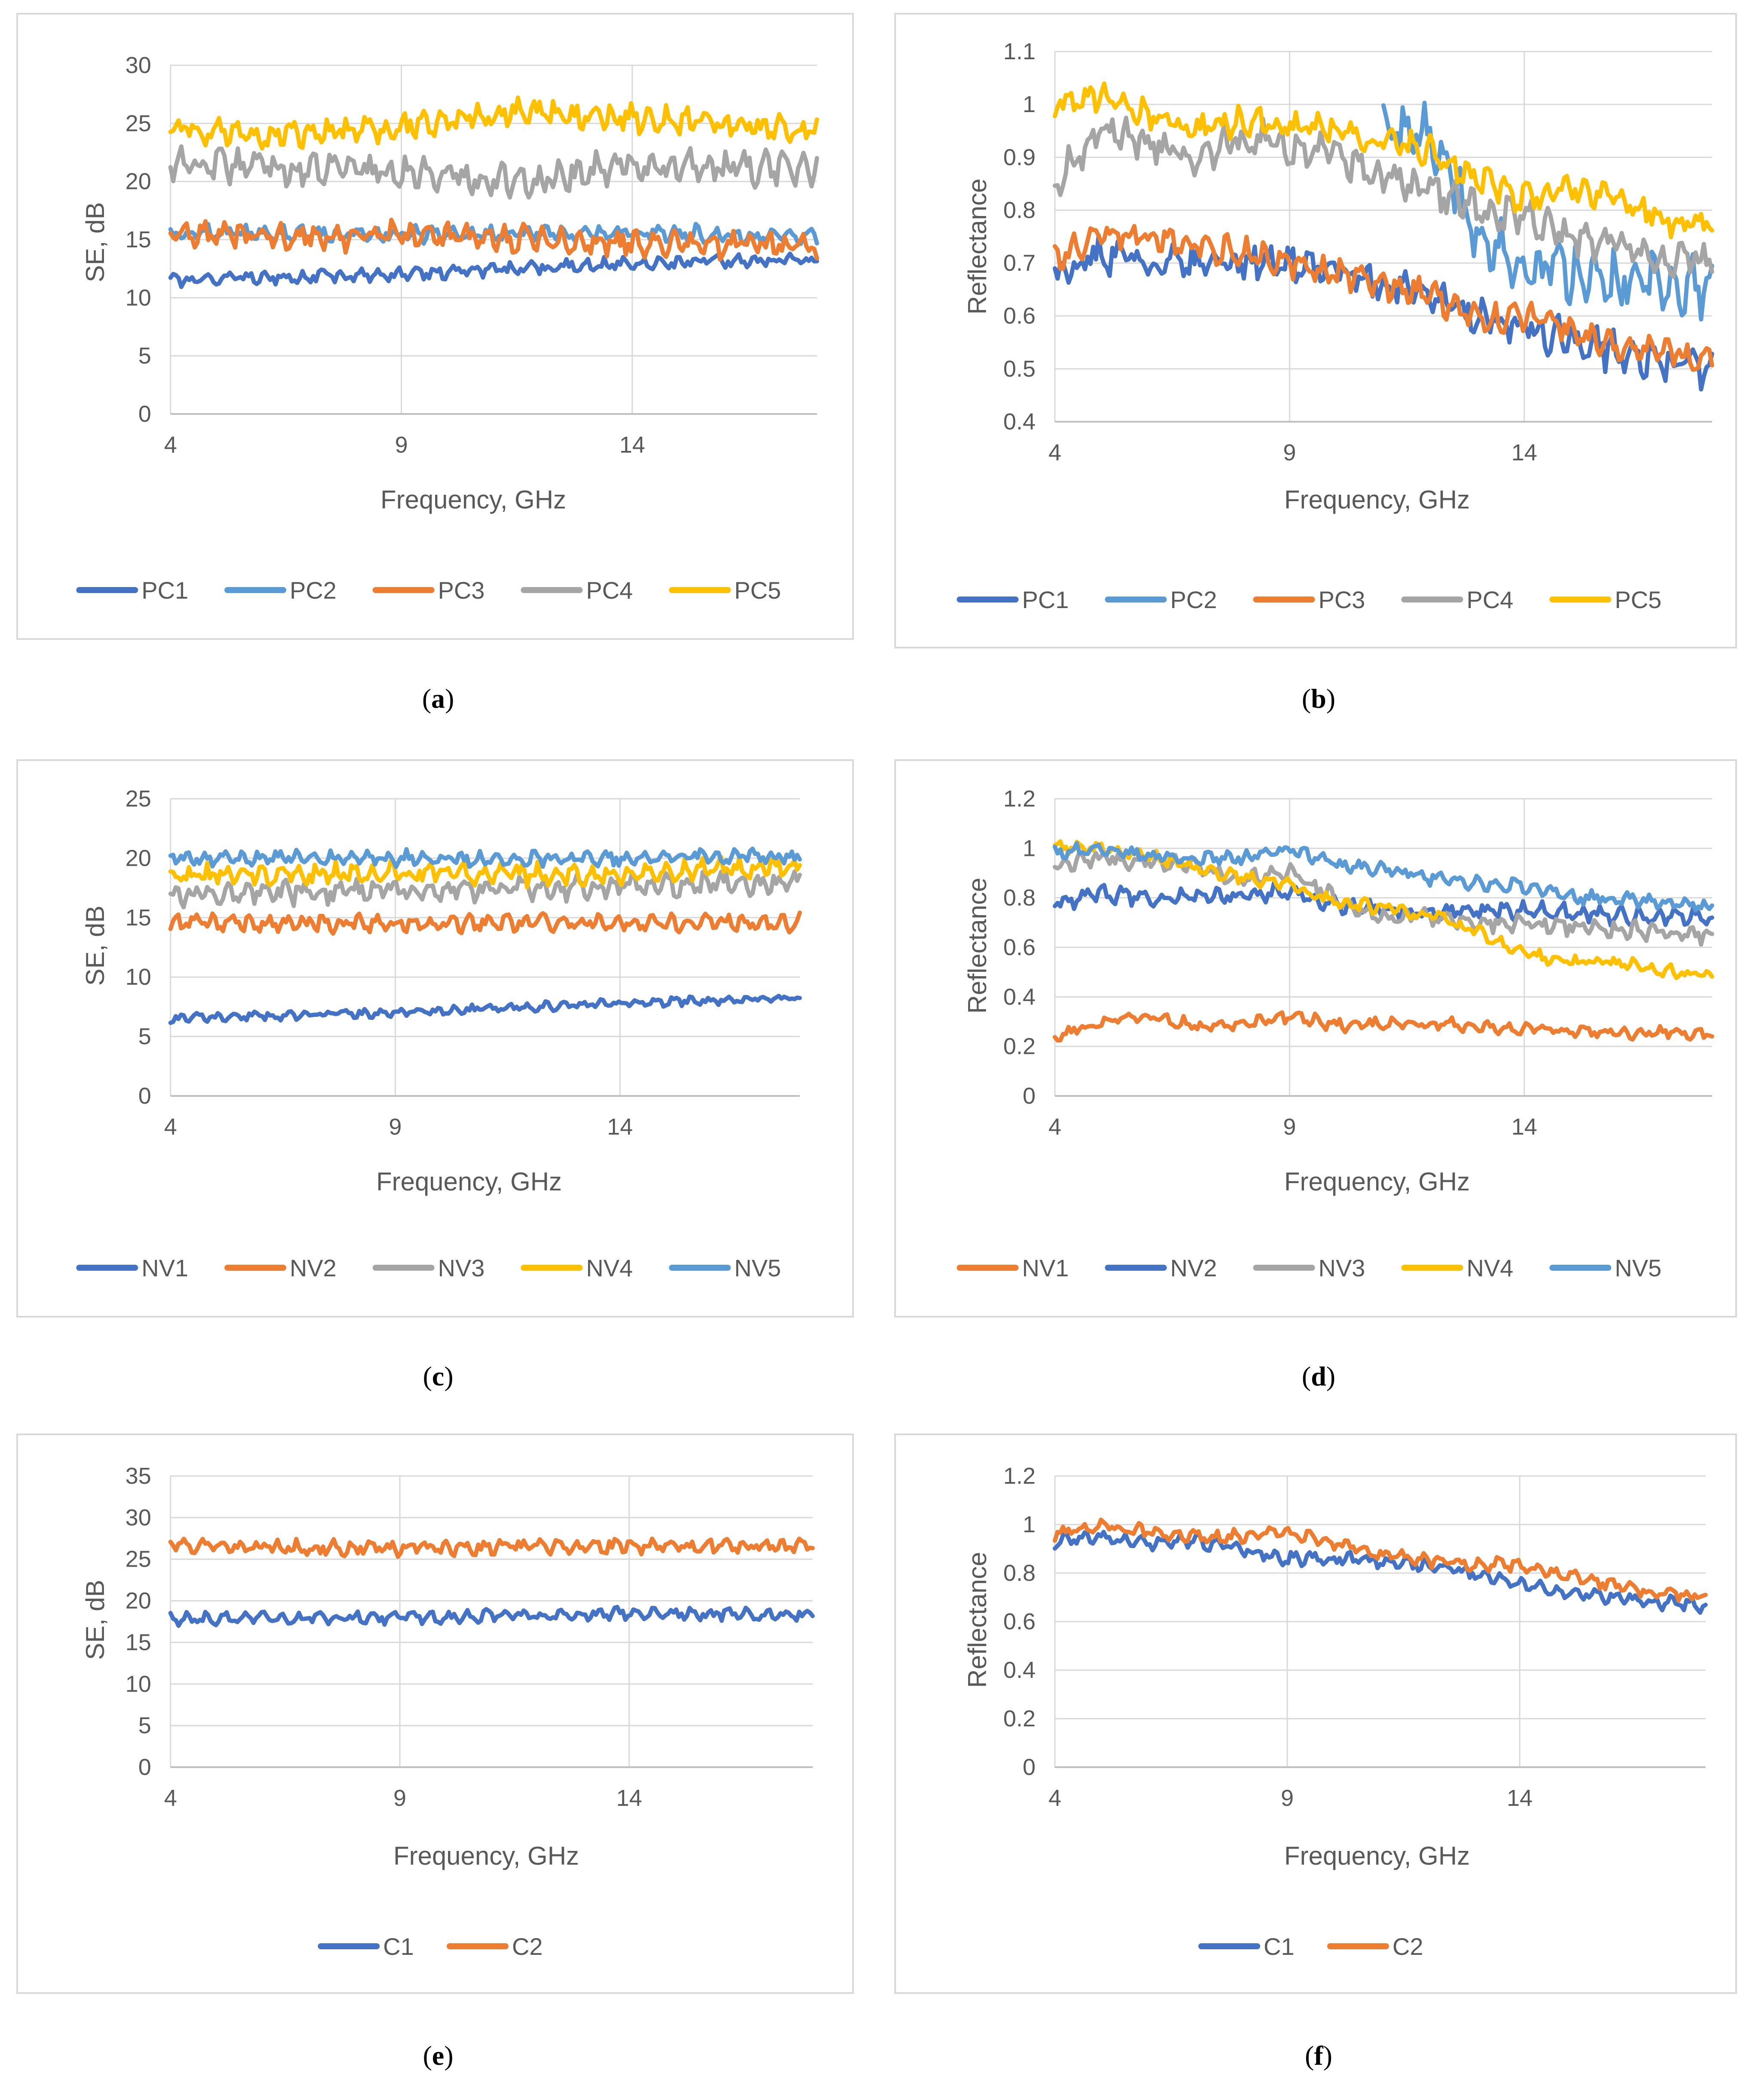 This screenshot has height=2100, width=1764. What do you see at coordinates (1383, 898) in the screenshot?
I see `series-line-nv3` at bounding box center [1383, 898].